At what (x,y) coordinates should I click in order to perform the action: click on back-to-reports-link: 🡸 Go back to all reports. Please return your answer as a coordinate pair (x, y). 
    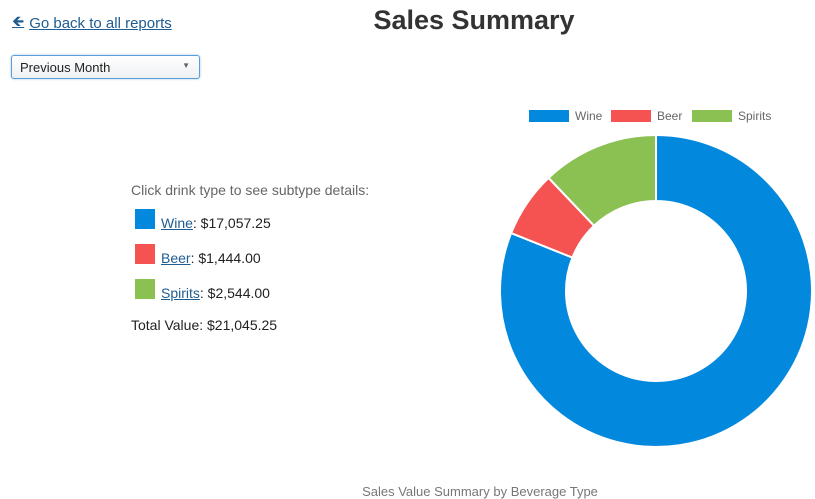
    Looking at the image, I should click on (92, 23).